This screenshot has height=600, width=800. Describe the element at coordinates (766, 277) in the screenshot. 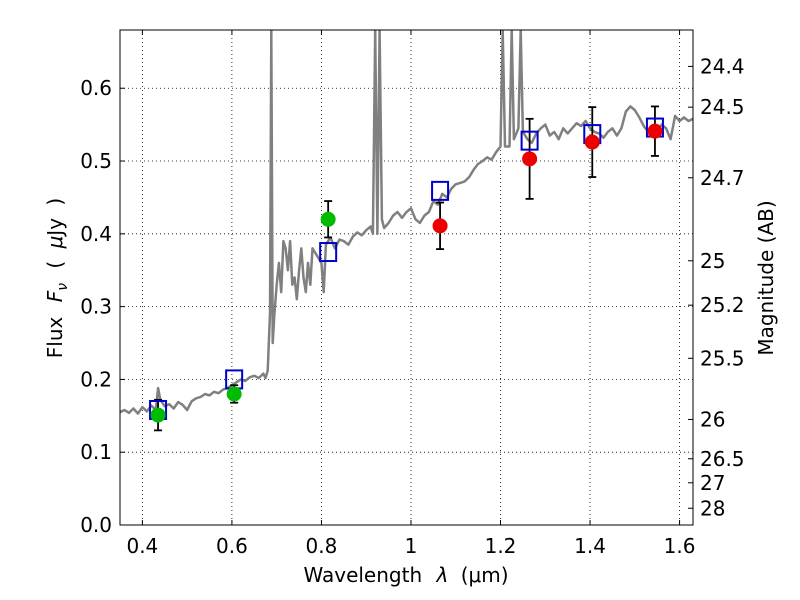

I see `y-axis-right-label: Magnitude (AB)` at that location.